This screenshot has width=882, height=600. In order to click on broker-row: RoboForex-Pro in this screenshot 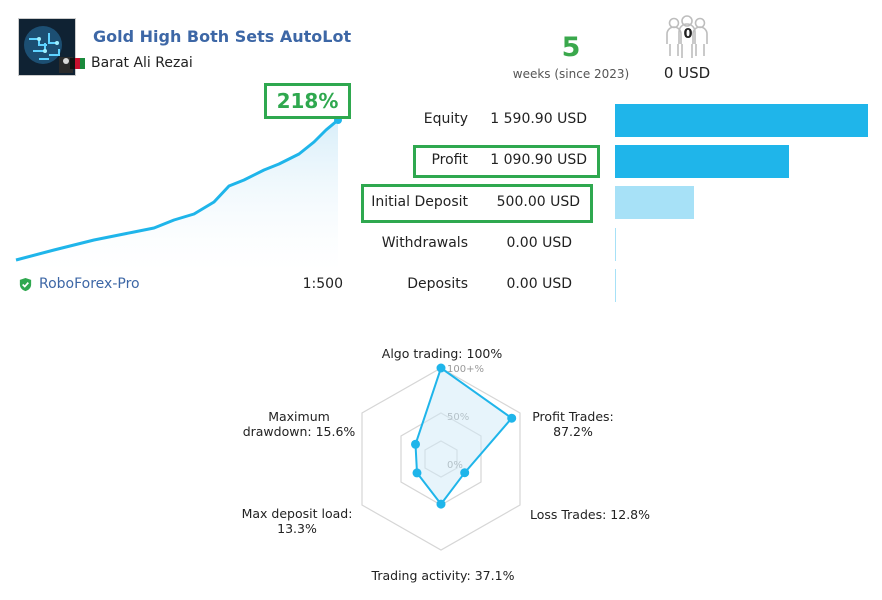, I will do `click(79, 284)`.